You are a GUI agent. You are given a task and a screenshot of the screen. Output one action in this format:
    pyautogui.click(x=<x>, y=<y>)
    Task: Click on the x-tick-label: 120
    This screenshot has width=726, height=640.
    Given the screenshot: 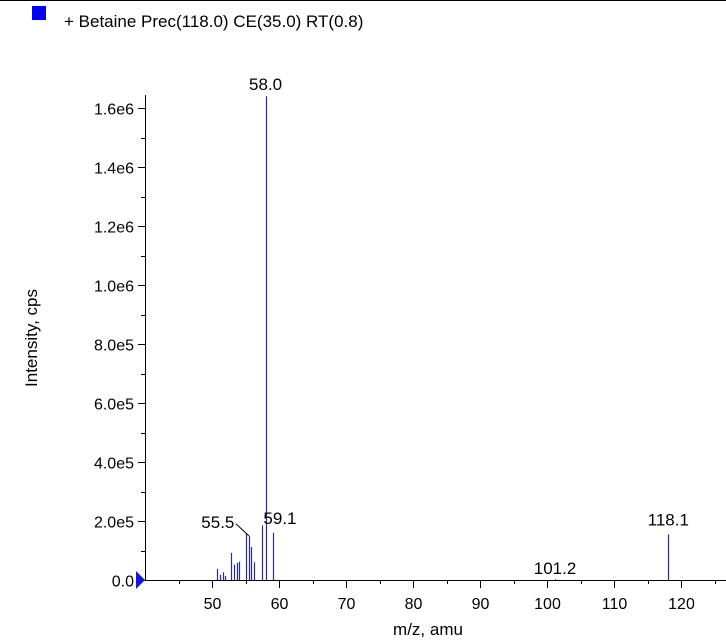 What is the action you would take?
    pyautogui.click(x=681, y=604)
    